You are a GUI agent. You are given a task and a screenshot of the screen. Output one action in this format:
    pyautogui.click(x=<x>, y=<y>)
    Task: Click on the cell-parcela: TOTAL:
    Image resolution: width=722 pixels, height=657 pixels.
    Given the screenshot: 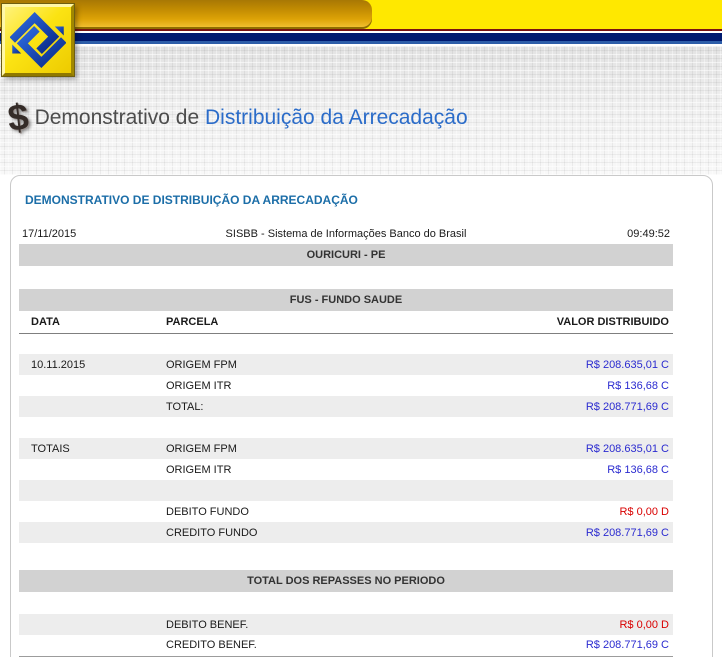 What is the action you would take?
    pyautogui.click(x=185, y=406)
    